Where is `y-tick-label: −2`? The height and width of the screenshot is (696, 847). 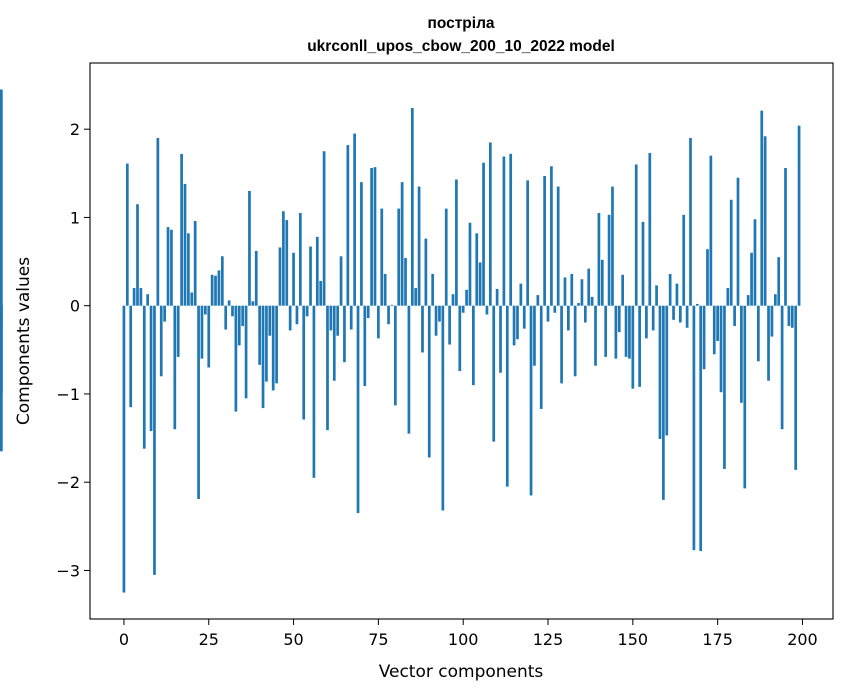 y-tick-label: −2 is located at coordinates (68, 482).